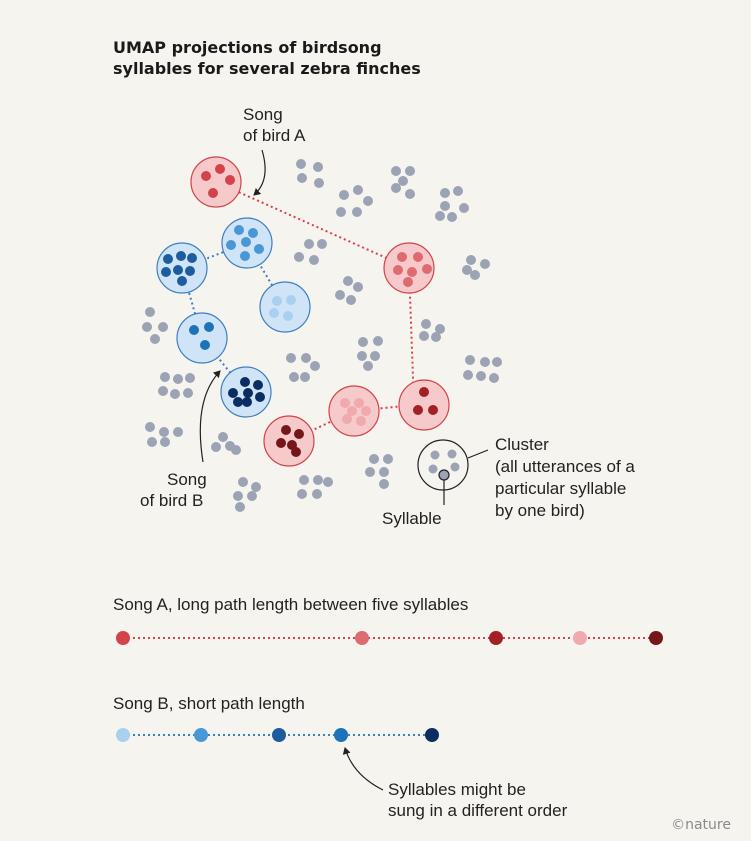 The height and width of the screenshot is (841, 751). What do you see at coordinates (443, 465) in the screenshot?
I see `legend-cluster-ring` at bounding box center [443, 465].